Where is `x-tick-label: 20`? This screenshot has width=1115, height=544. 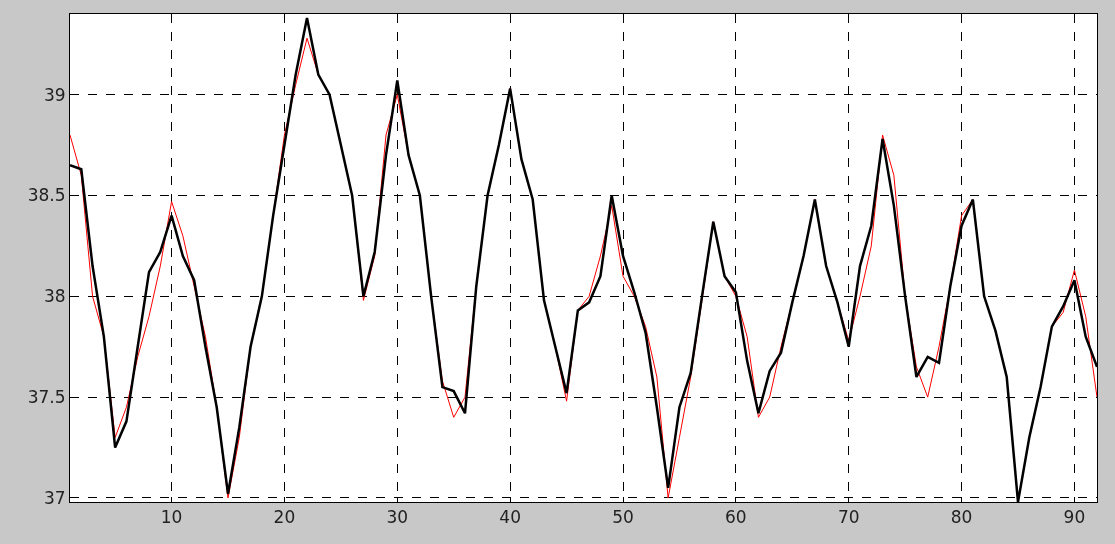
x-tick-label: 20 is located at coordinates (284, 517).